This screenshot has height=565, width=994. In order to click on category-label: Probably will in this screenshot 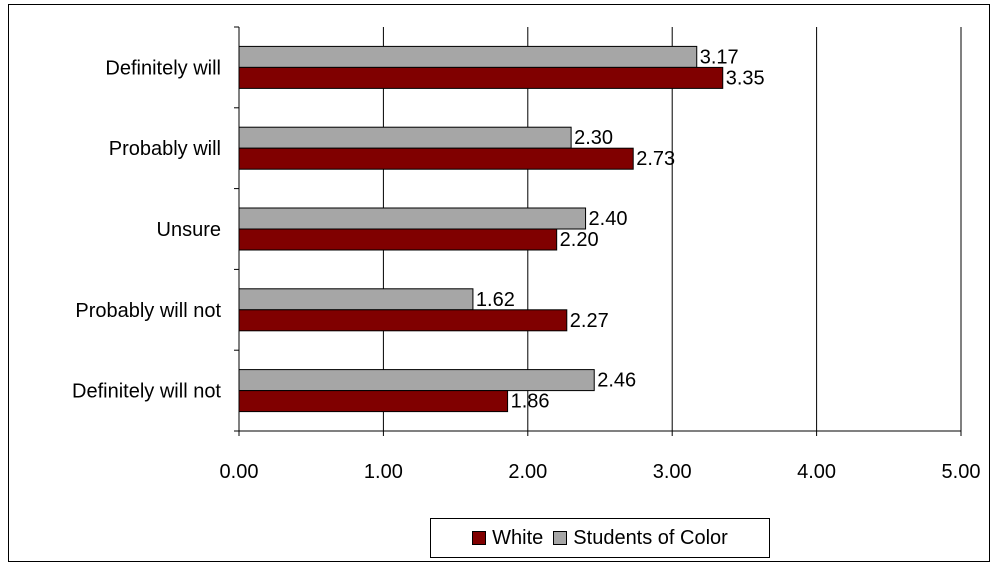, I will do `click(165, 149)`.